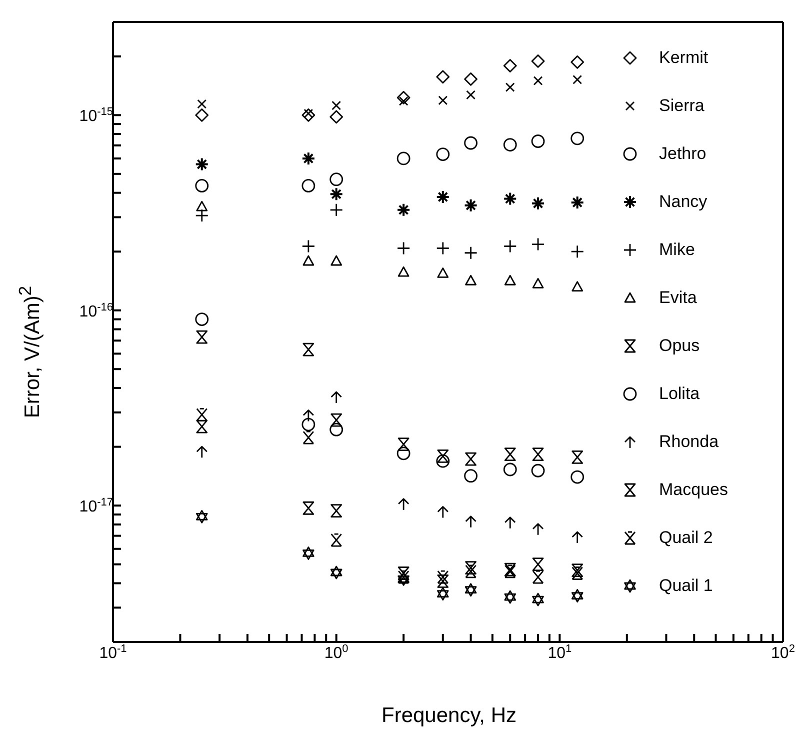 The height and width of the screenshot is (745, 805). I want to click on y-tick-label: 10$^{-16}$, so click(96, 310).